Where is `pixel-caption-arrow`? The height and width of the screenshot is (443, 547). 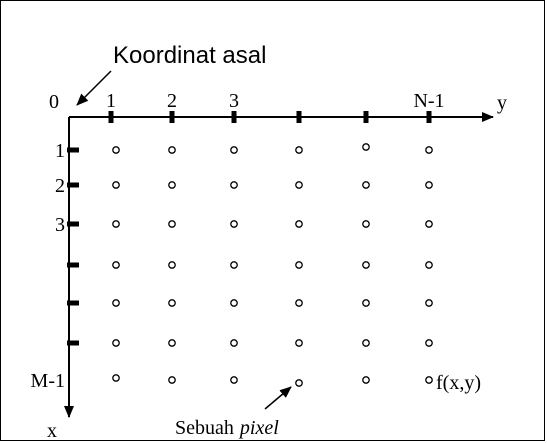
pixel-caption-arrow is located at coordinates (278, 398).